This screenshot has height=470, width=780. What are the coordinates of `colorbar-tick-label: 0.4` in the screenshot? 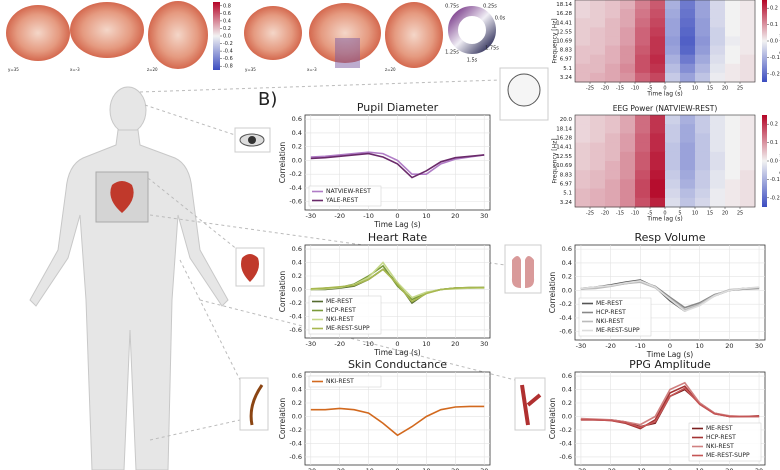 It's located at (227, 21).